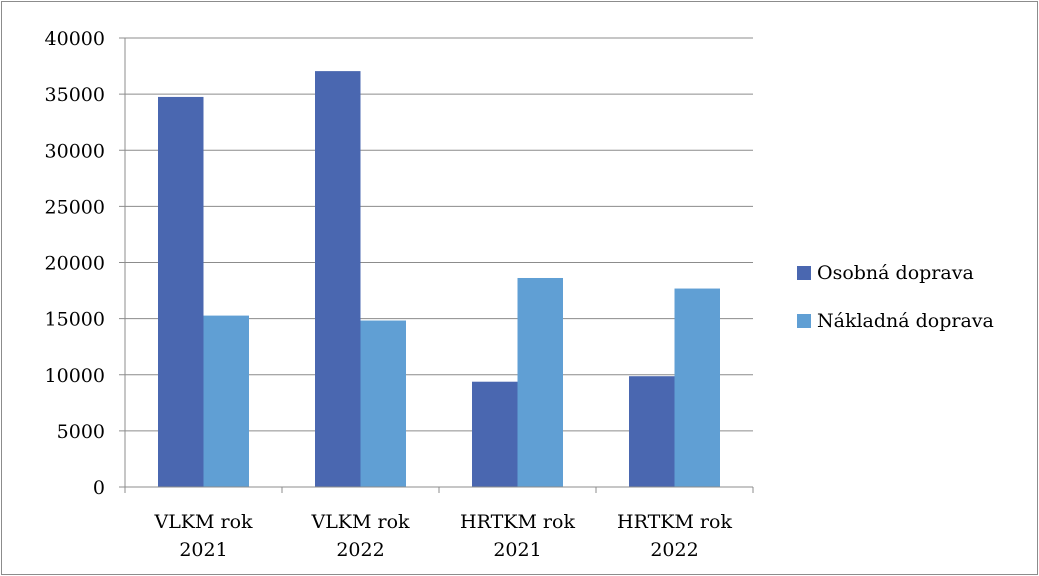 The image size is (1039, 576). What do you see at coordinates (905, 321) in the screenshot?
I see `legend-label: Nákladná doprava` at bounding box center [905, 321].